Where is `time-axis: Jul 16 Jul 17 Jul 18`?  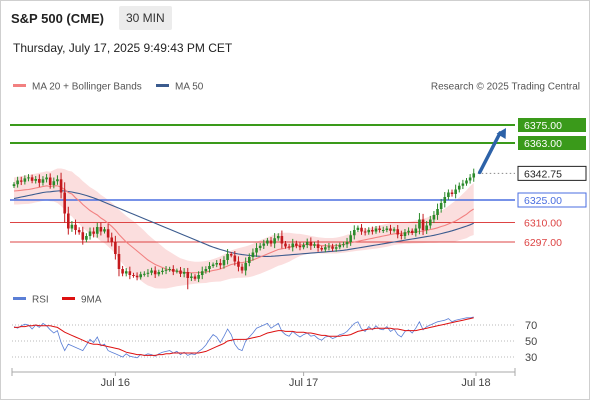 time-axis: Jul 16 Jul 17 Jul 18 is located at coordinates (263, 378).